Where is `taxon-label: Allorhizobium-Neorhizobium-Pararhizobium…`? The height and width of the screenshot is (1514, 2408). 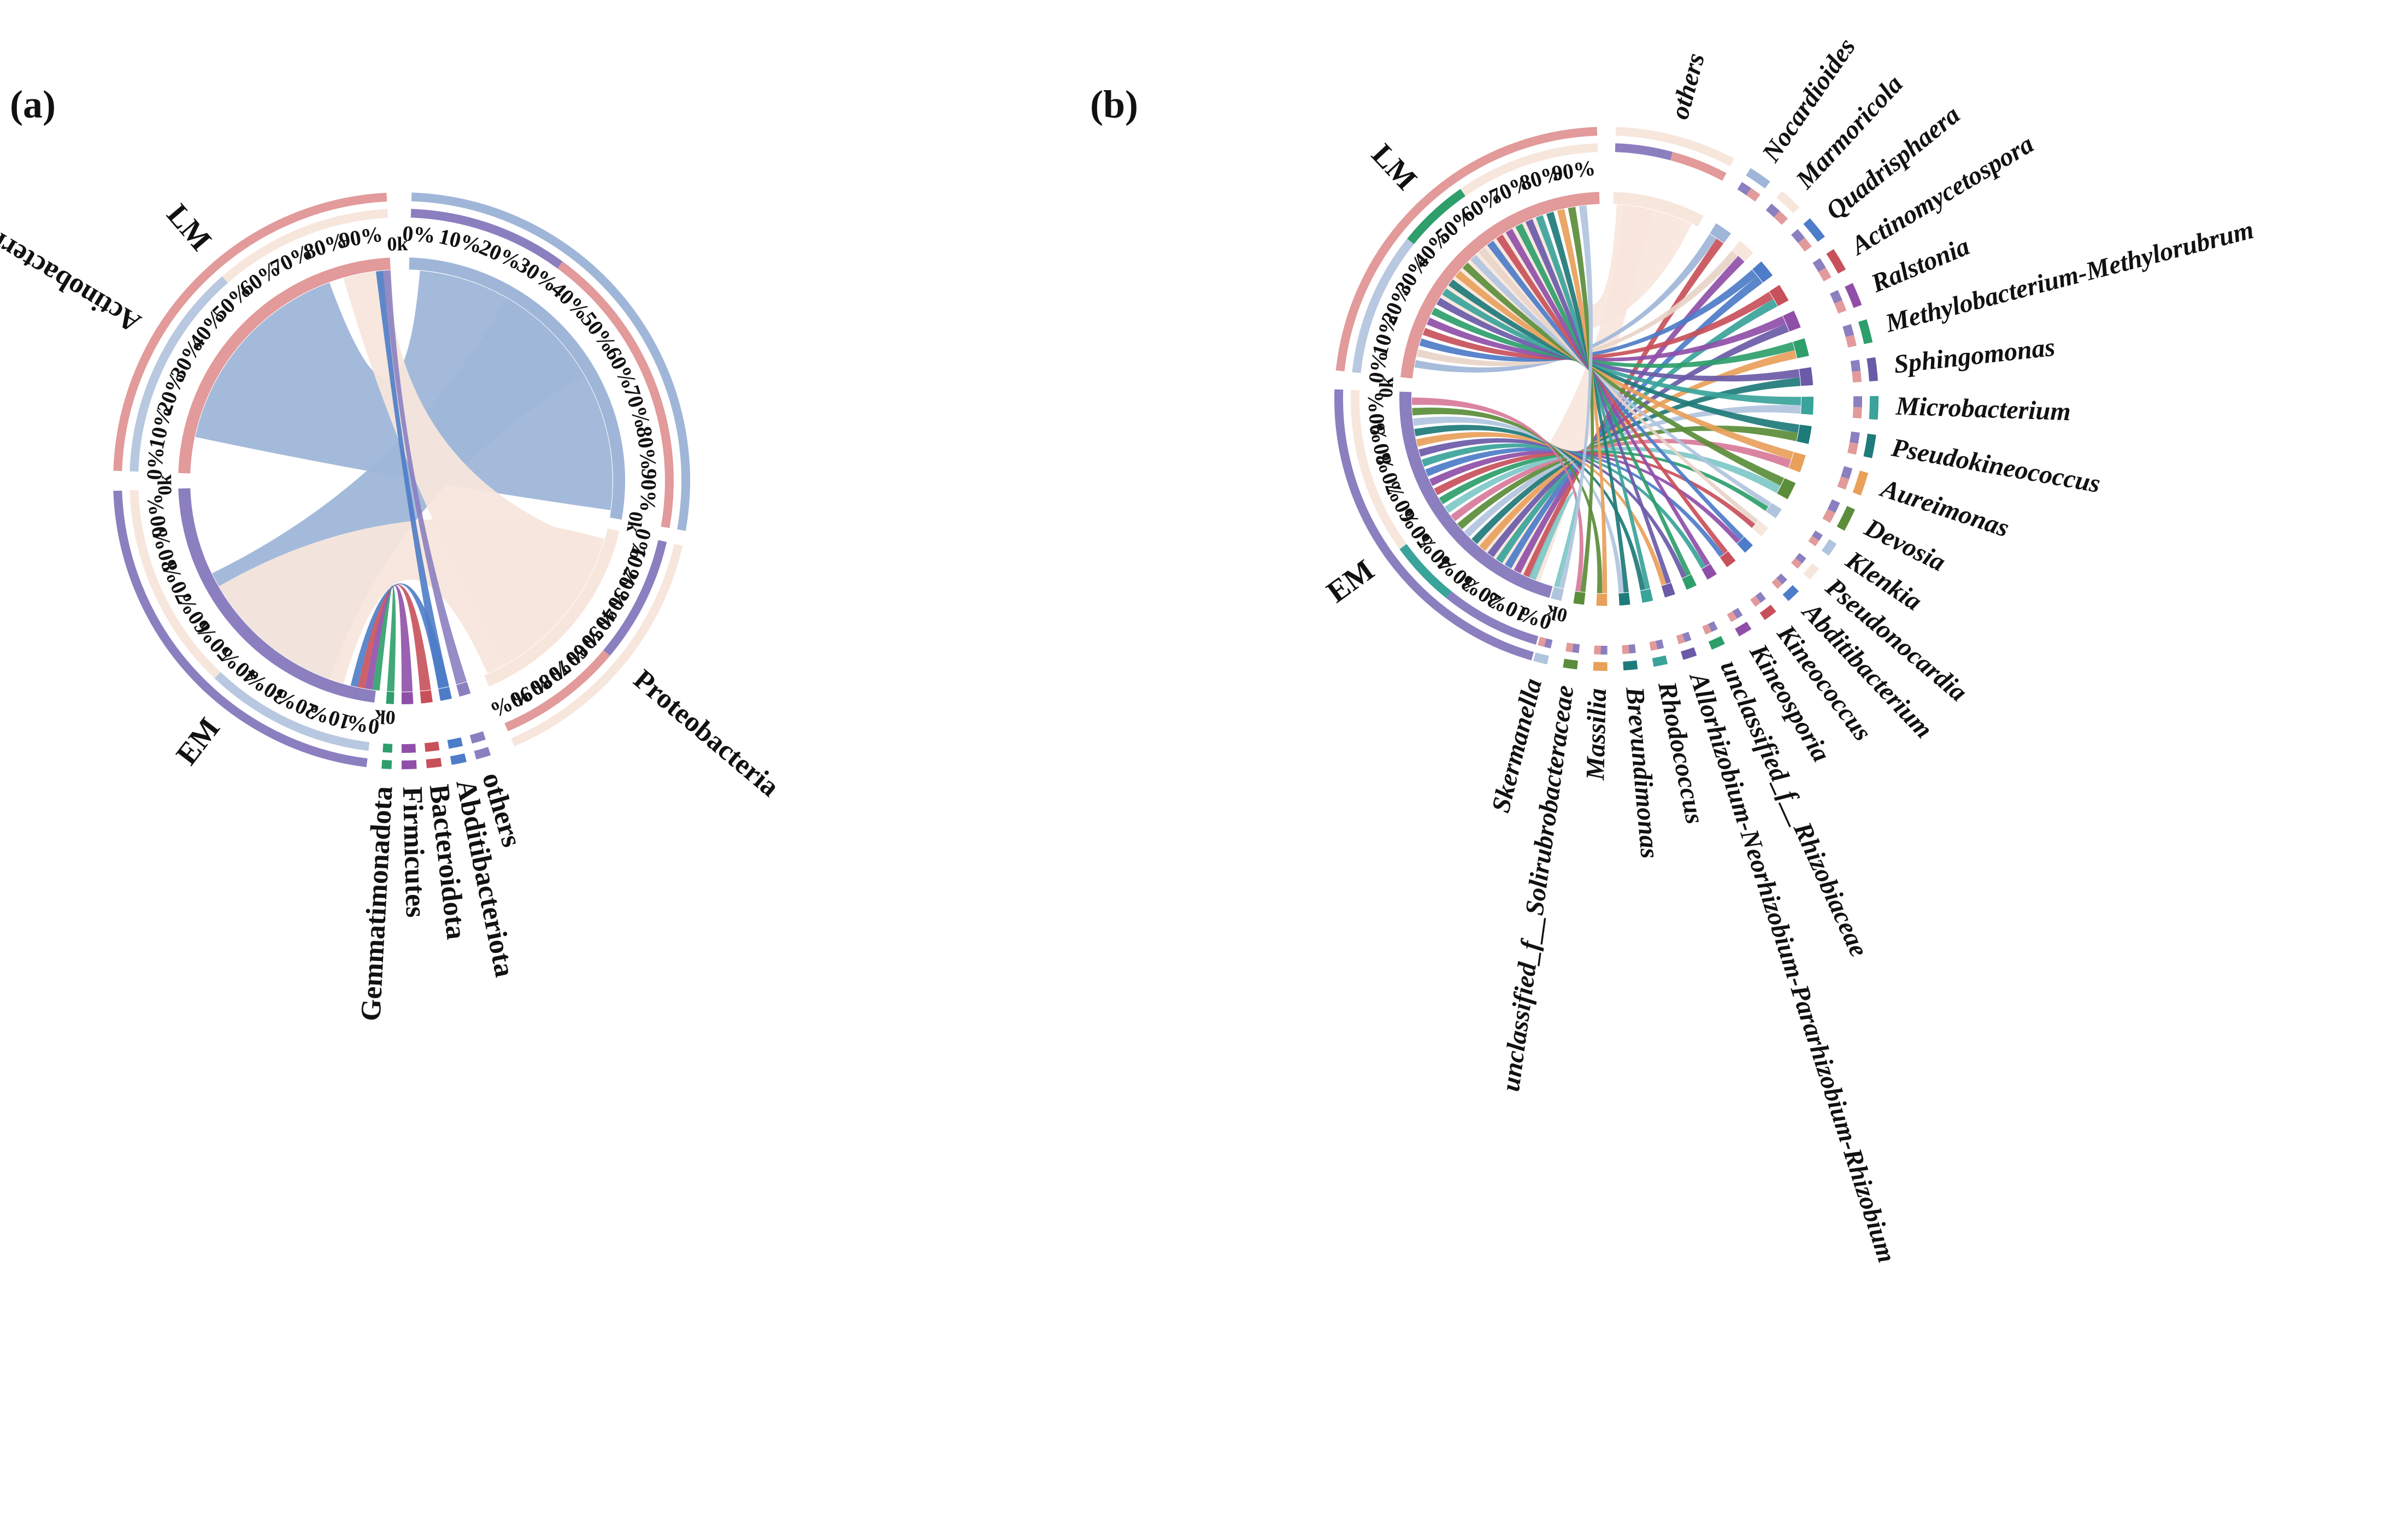
taxon-label: Allorhizobium-Neorhizobium-Pararhizobium… is located at coordinates (1792, 967).